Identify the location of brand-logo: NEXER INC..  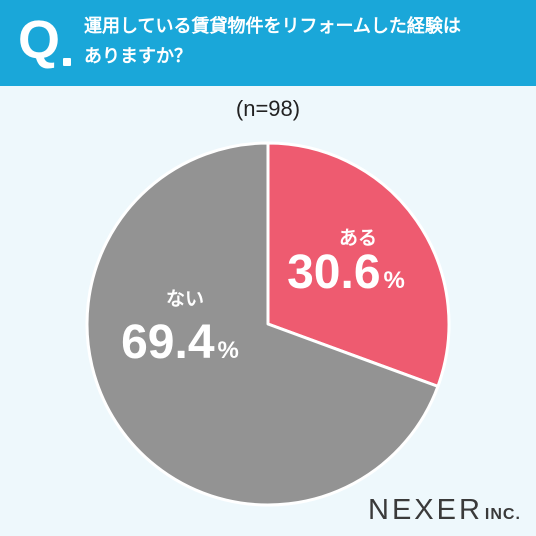
(444, 510).